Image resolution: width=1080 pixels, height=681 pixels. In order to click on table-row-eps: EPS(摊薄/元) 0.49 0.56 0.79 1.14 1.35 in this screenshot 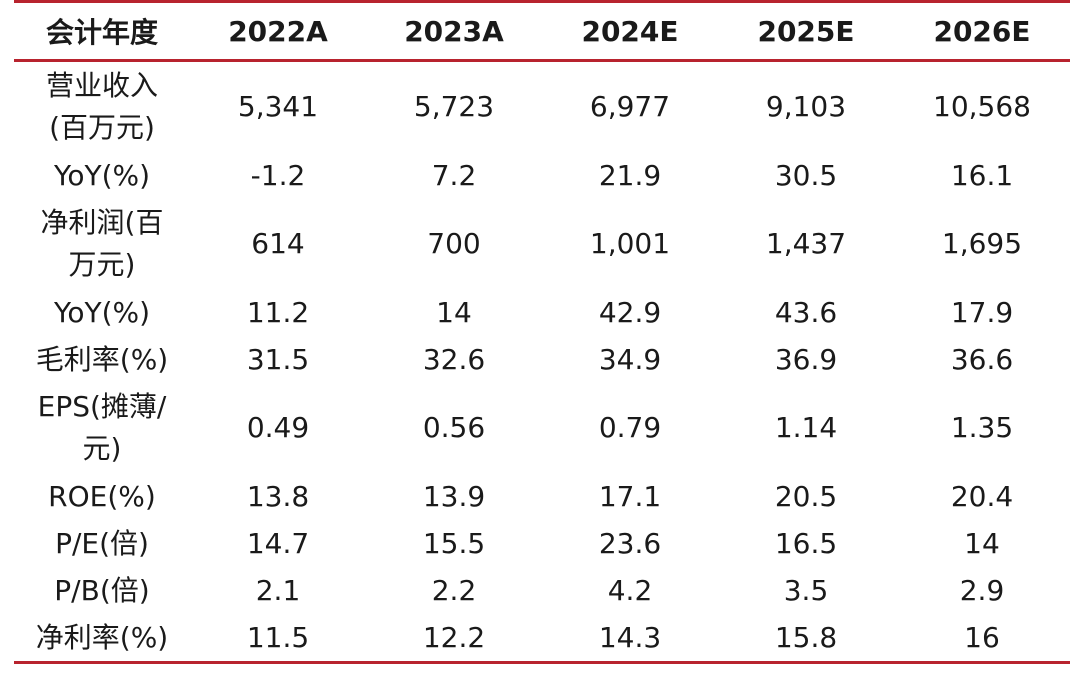, I will do `click(542, 428)`.